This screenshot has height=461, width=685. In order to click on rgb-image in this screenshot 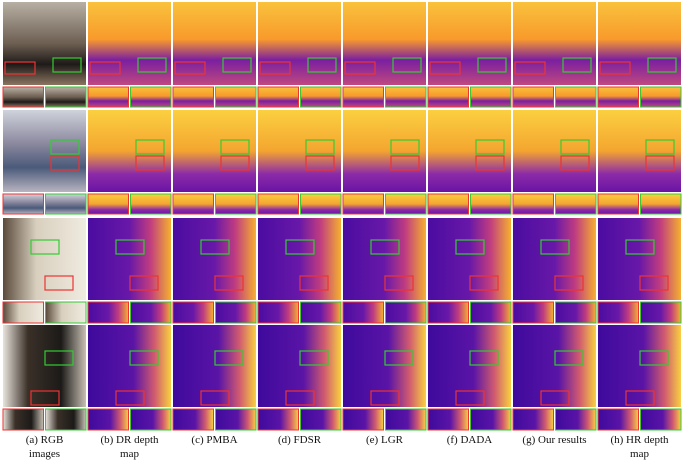, I will do `click(44, 43)`.